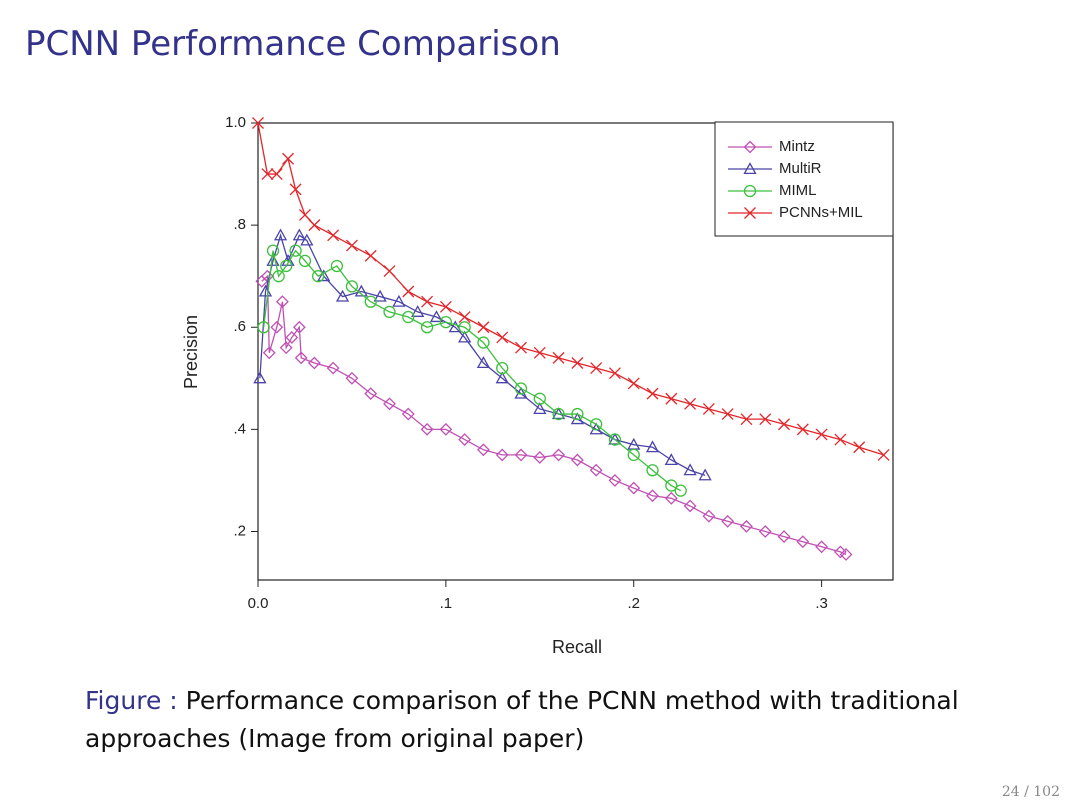 This screenshot has width=1080, height=810. Describe the element at coordinates (821, 212) in the screenshot. I see `legend-label: PCNNs+MIL` at that location.